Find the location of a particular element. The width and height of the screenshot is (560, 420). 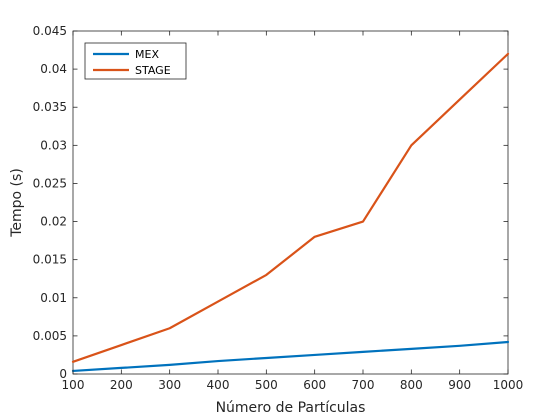

x-tick-label: 800 is located at coordinates (411, 385).